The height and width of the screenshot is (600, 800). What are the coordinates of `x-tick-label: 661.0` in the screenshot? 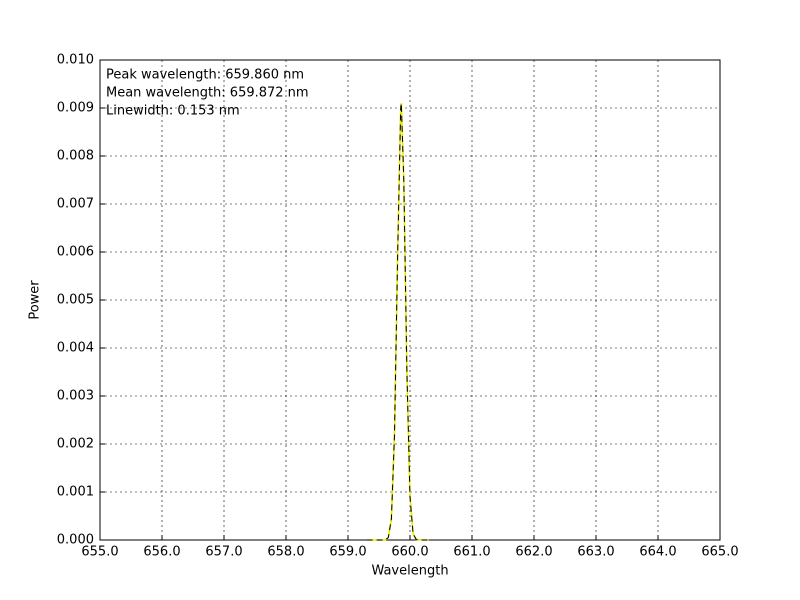 It's located at (471, 552).